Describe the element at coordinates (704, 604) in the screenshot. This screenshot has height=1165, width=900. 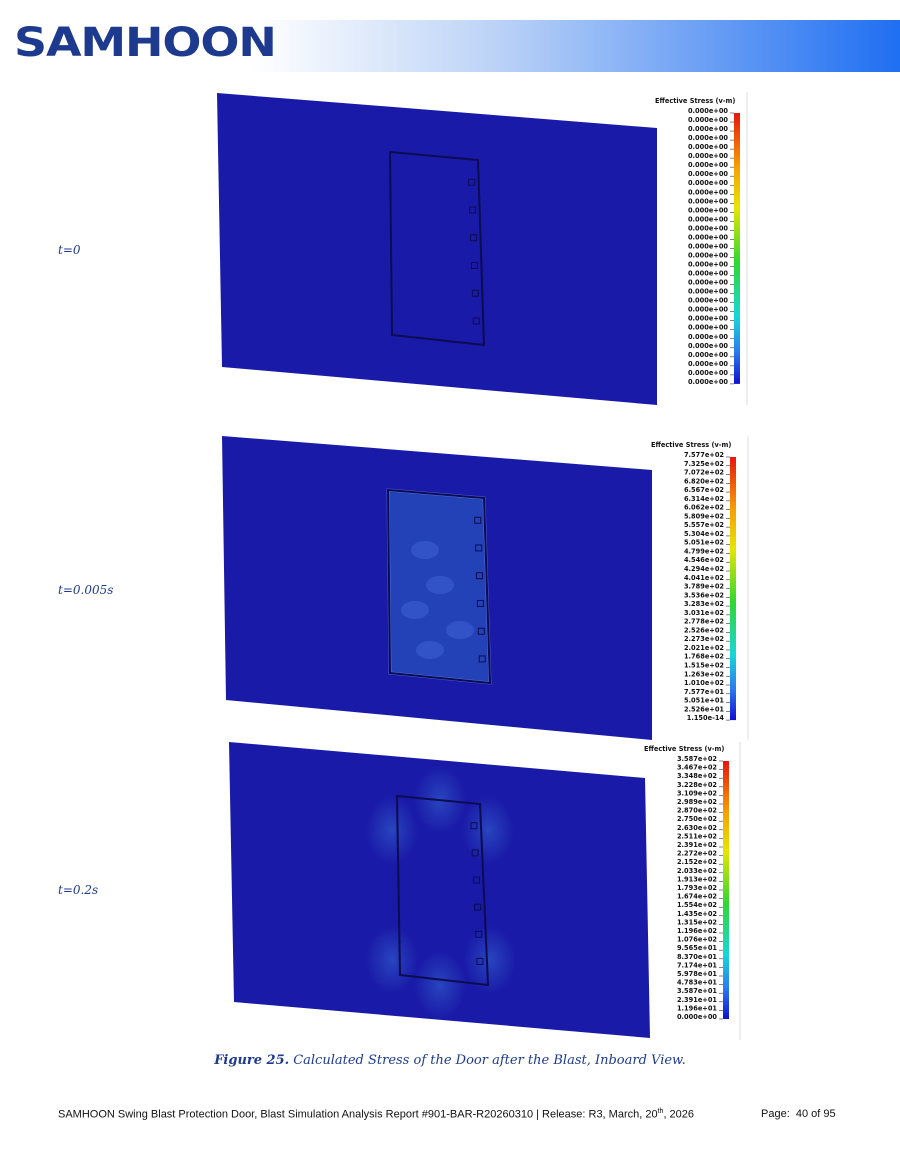
I see `legend-label: 3.283e+02` at that location.